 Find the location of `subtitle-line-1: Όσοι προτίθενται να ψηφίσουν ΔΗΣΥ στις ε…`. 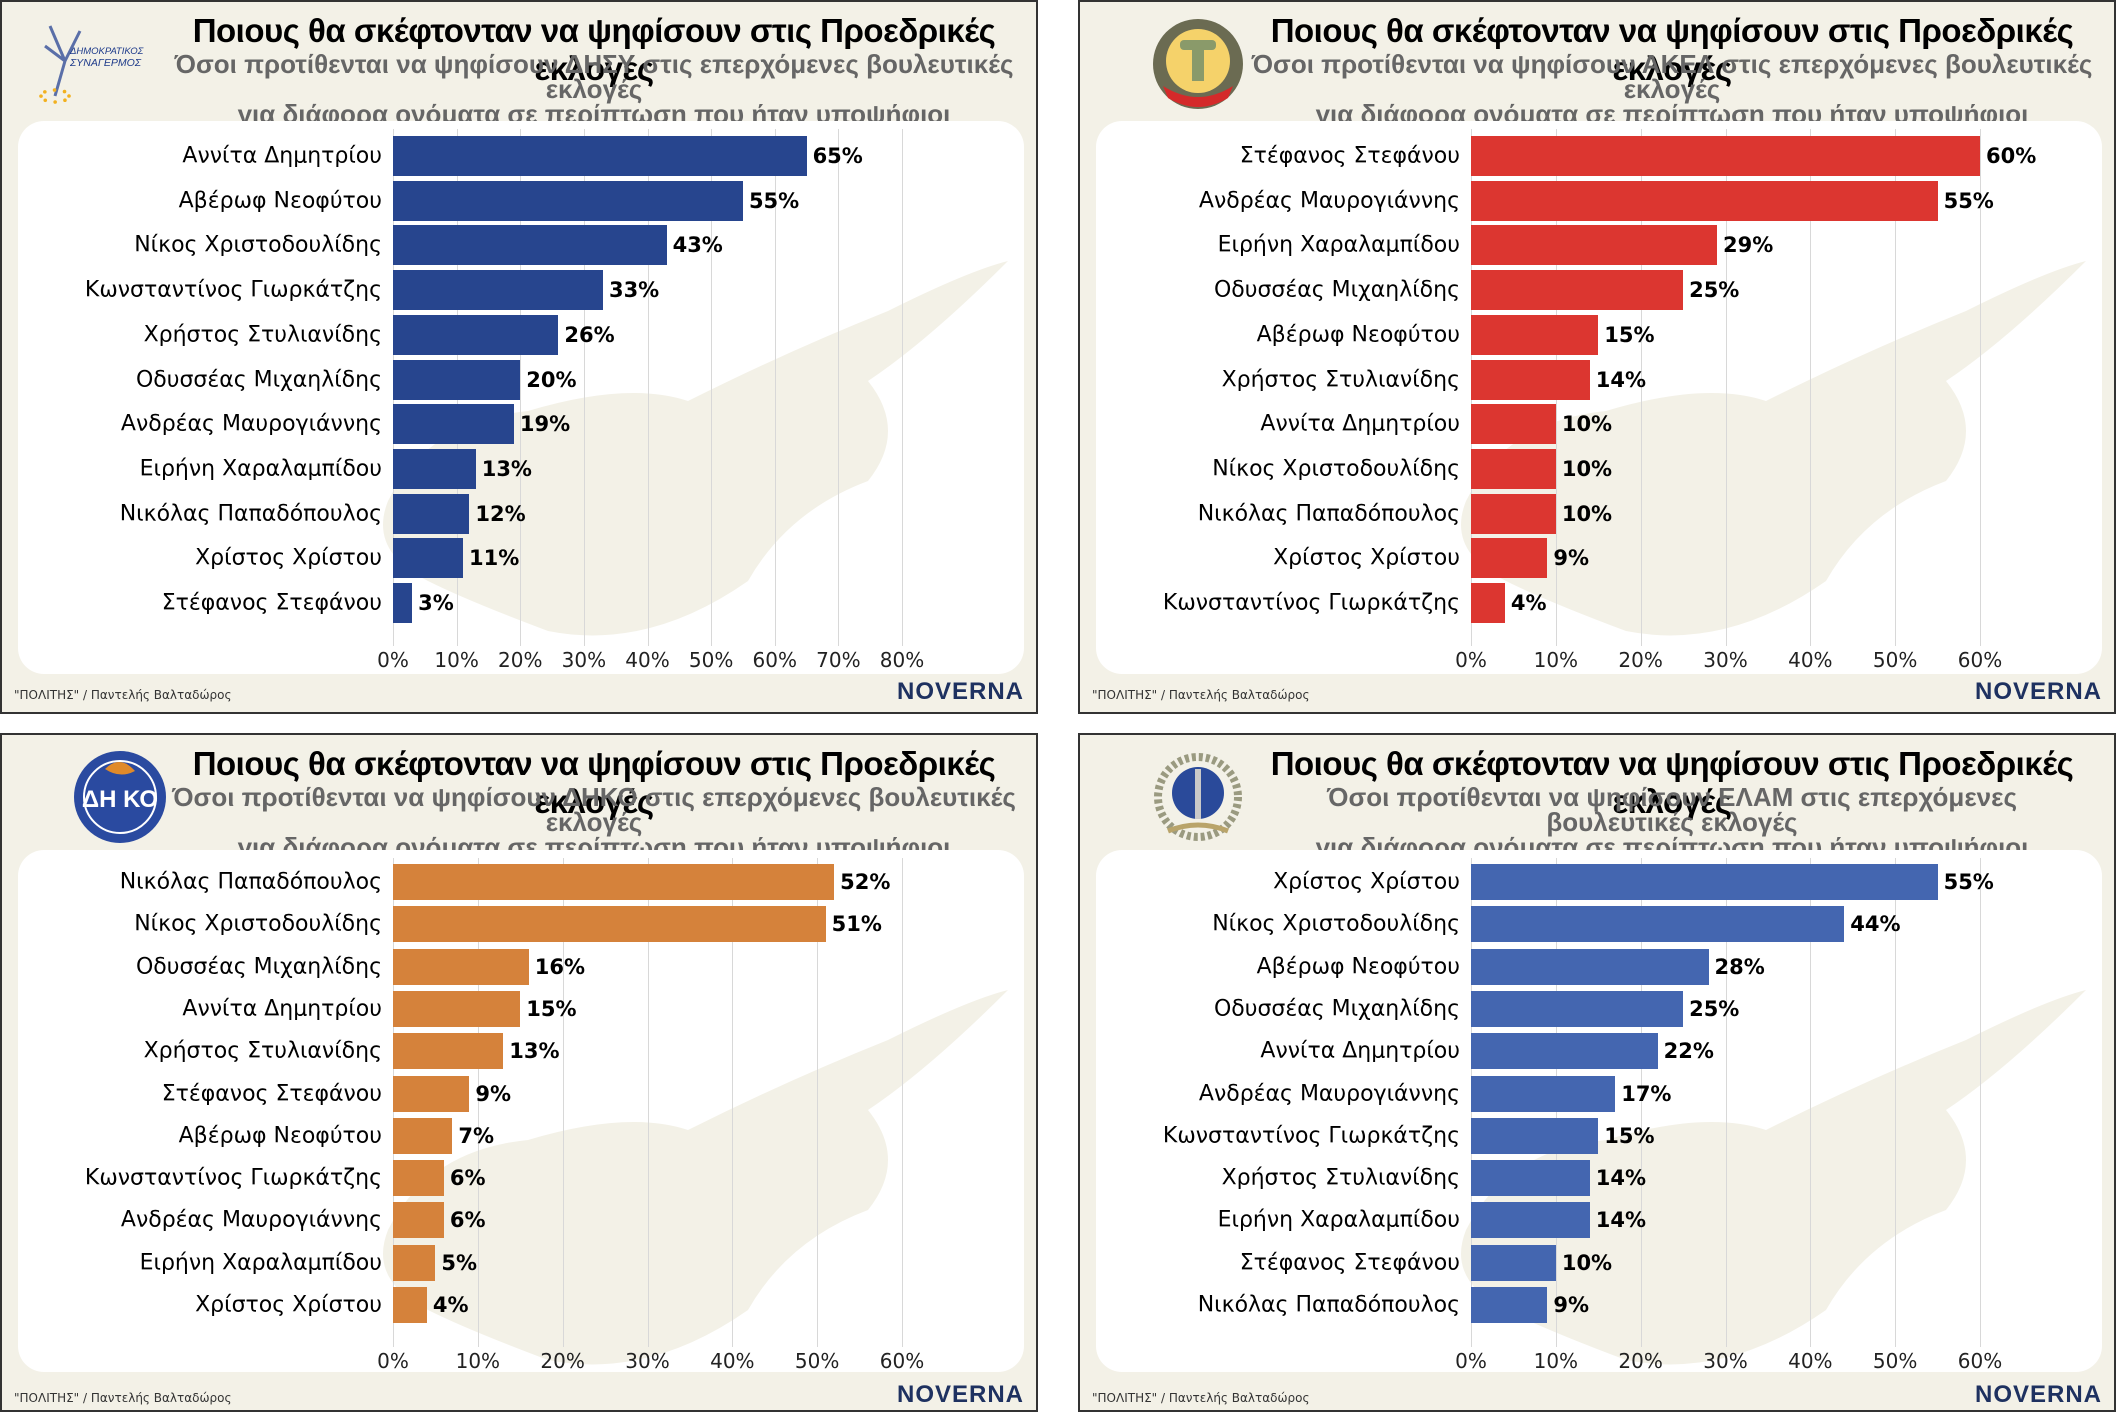

subtitle-line-1: Όσοι προτίθενται να ψηφίσουν ΔΗΣΥ στις ε… is located at coordinates (594, 76).